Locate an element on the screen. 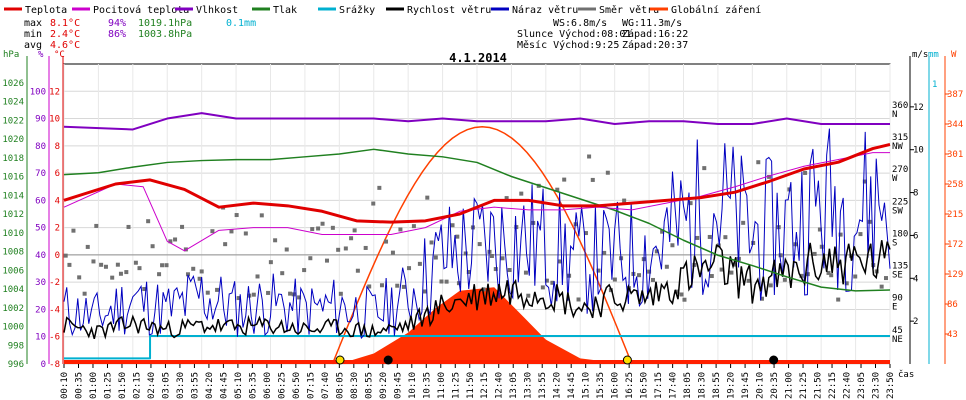  axis-x-tick: 06:50 is located at coordinates (297, 385).